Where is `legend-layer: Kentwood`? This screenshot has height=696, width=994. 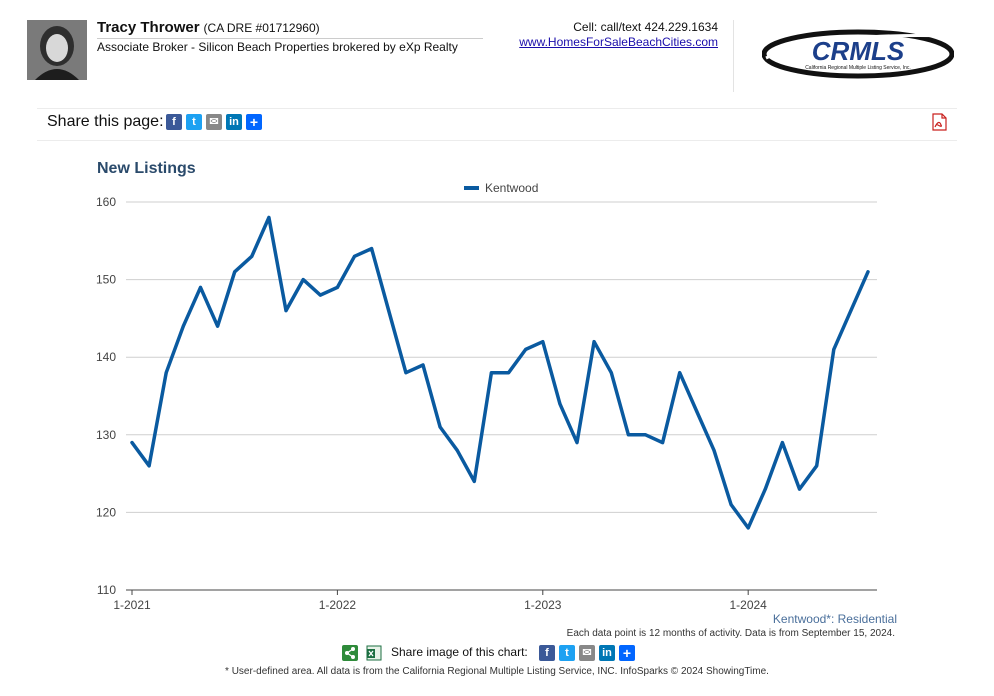 legend-layer: Kentwood is located at coordinates (501, 188).